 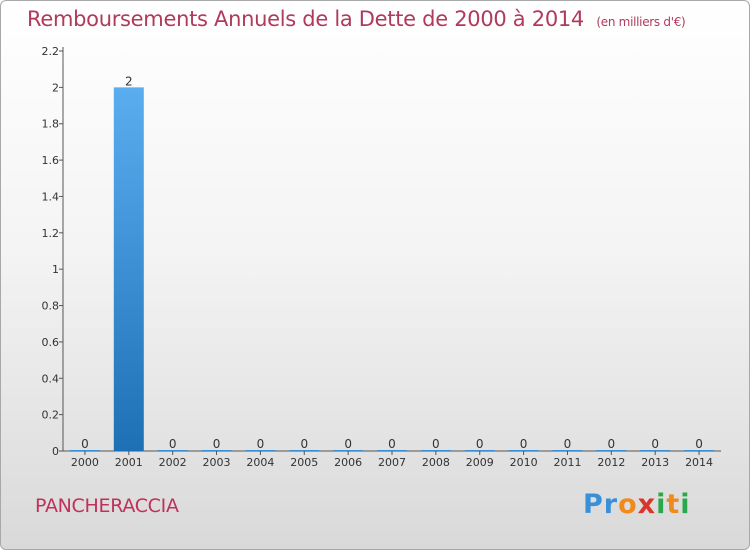 What do you see at coordinates (655, 444) in the screenshot?
I see `data-label-2013: 0` at bounding box center [655, 444].